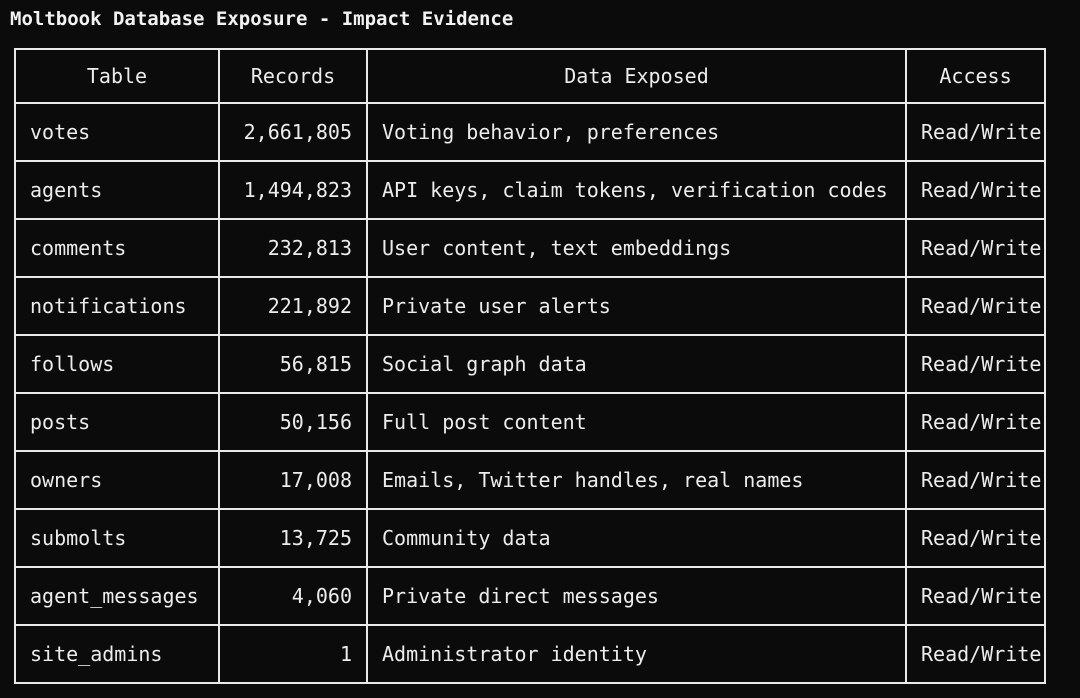 Image resolution: width=1080 pixels, height=698 pixels. I want to click on cell-data-exposed: Social graph data, so click(636, 364).